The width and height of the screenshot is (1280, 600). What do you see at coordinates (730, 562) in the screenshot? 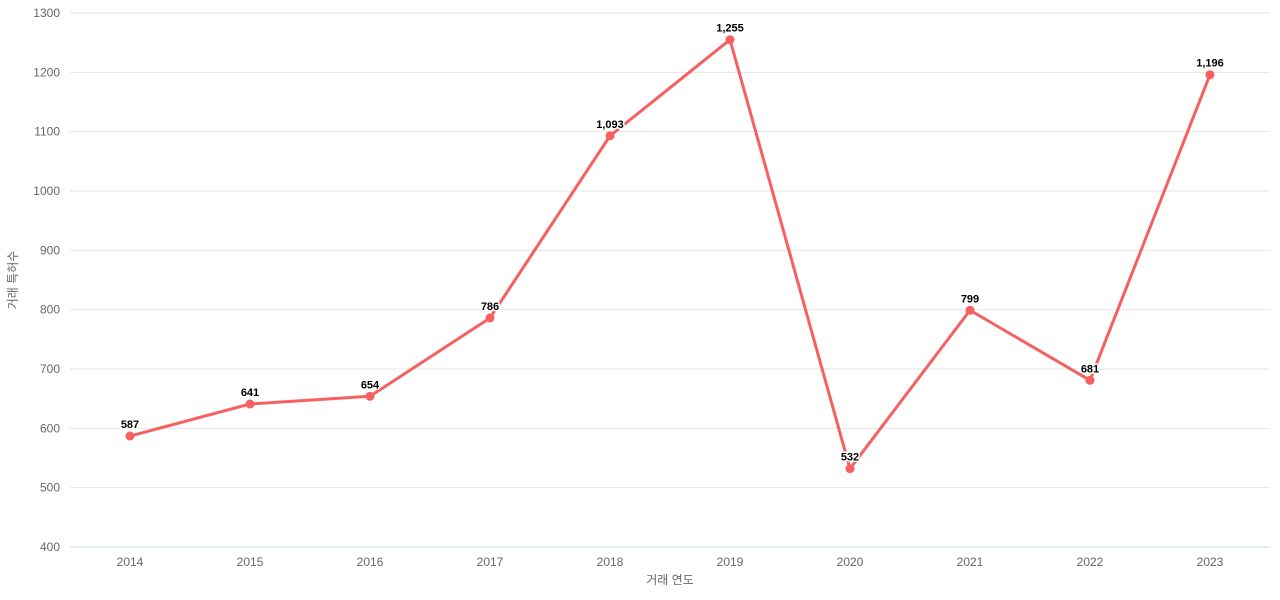
I see `x-tick-label: 2019` at bounding box center [730, 562].